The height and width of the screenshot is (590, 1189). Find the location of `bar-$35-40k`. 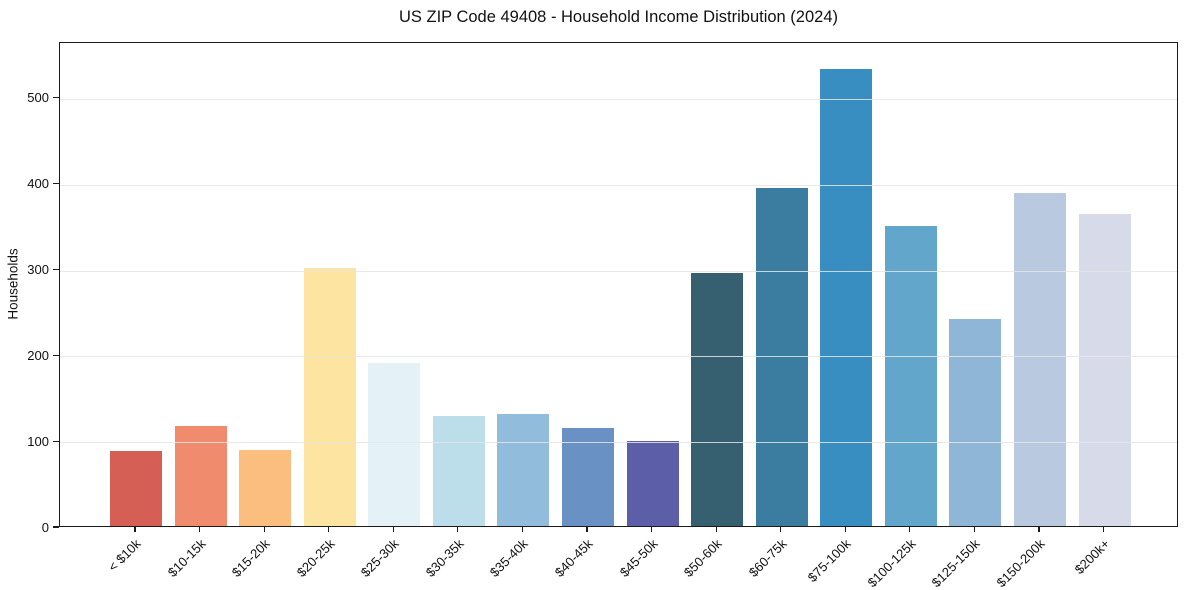

bar-$35-40k is located at coordinates (523, 470).